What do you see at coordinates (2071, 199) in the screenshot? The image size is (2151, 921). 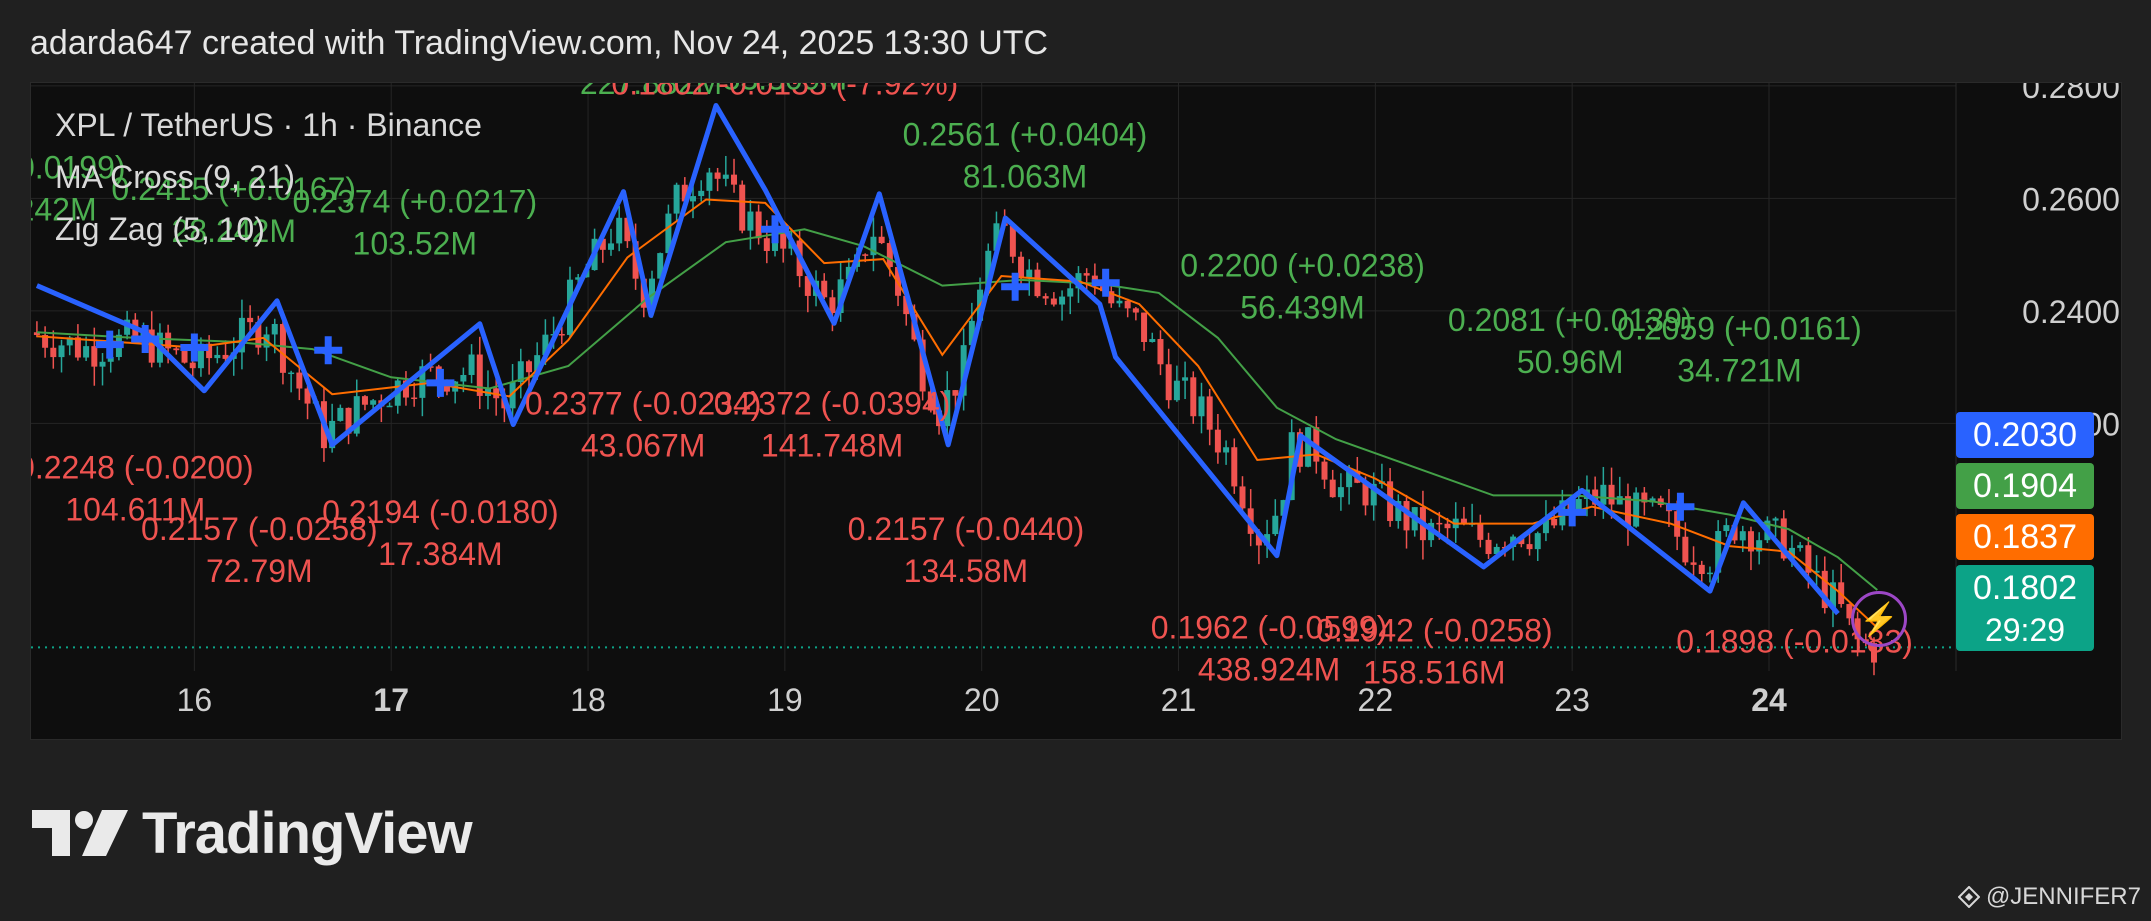 I see `y-tick-label: 0.2600` at bounding box center [2071, 199].